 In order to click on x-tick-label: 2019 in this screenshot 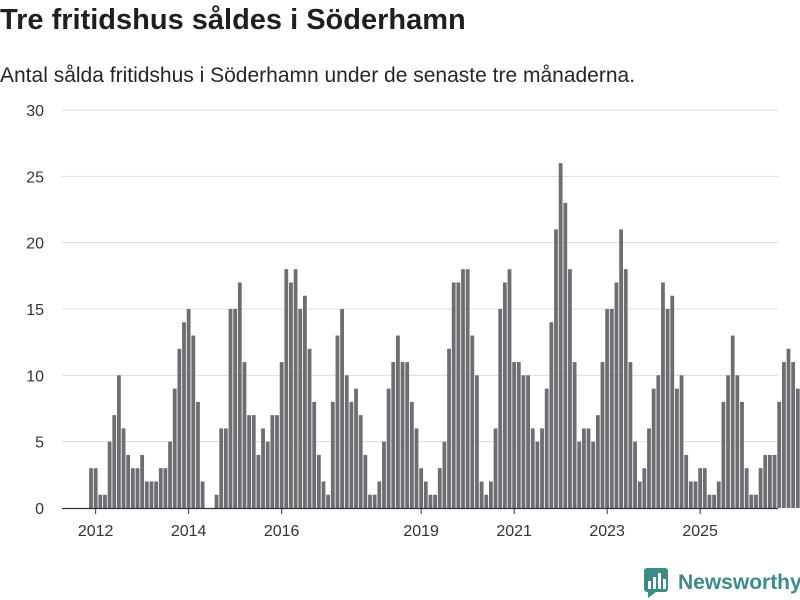, I will do `click(421, 531)`.